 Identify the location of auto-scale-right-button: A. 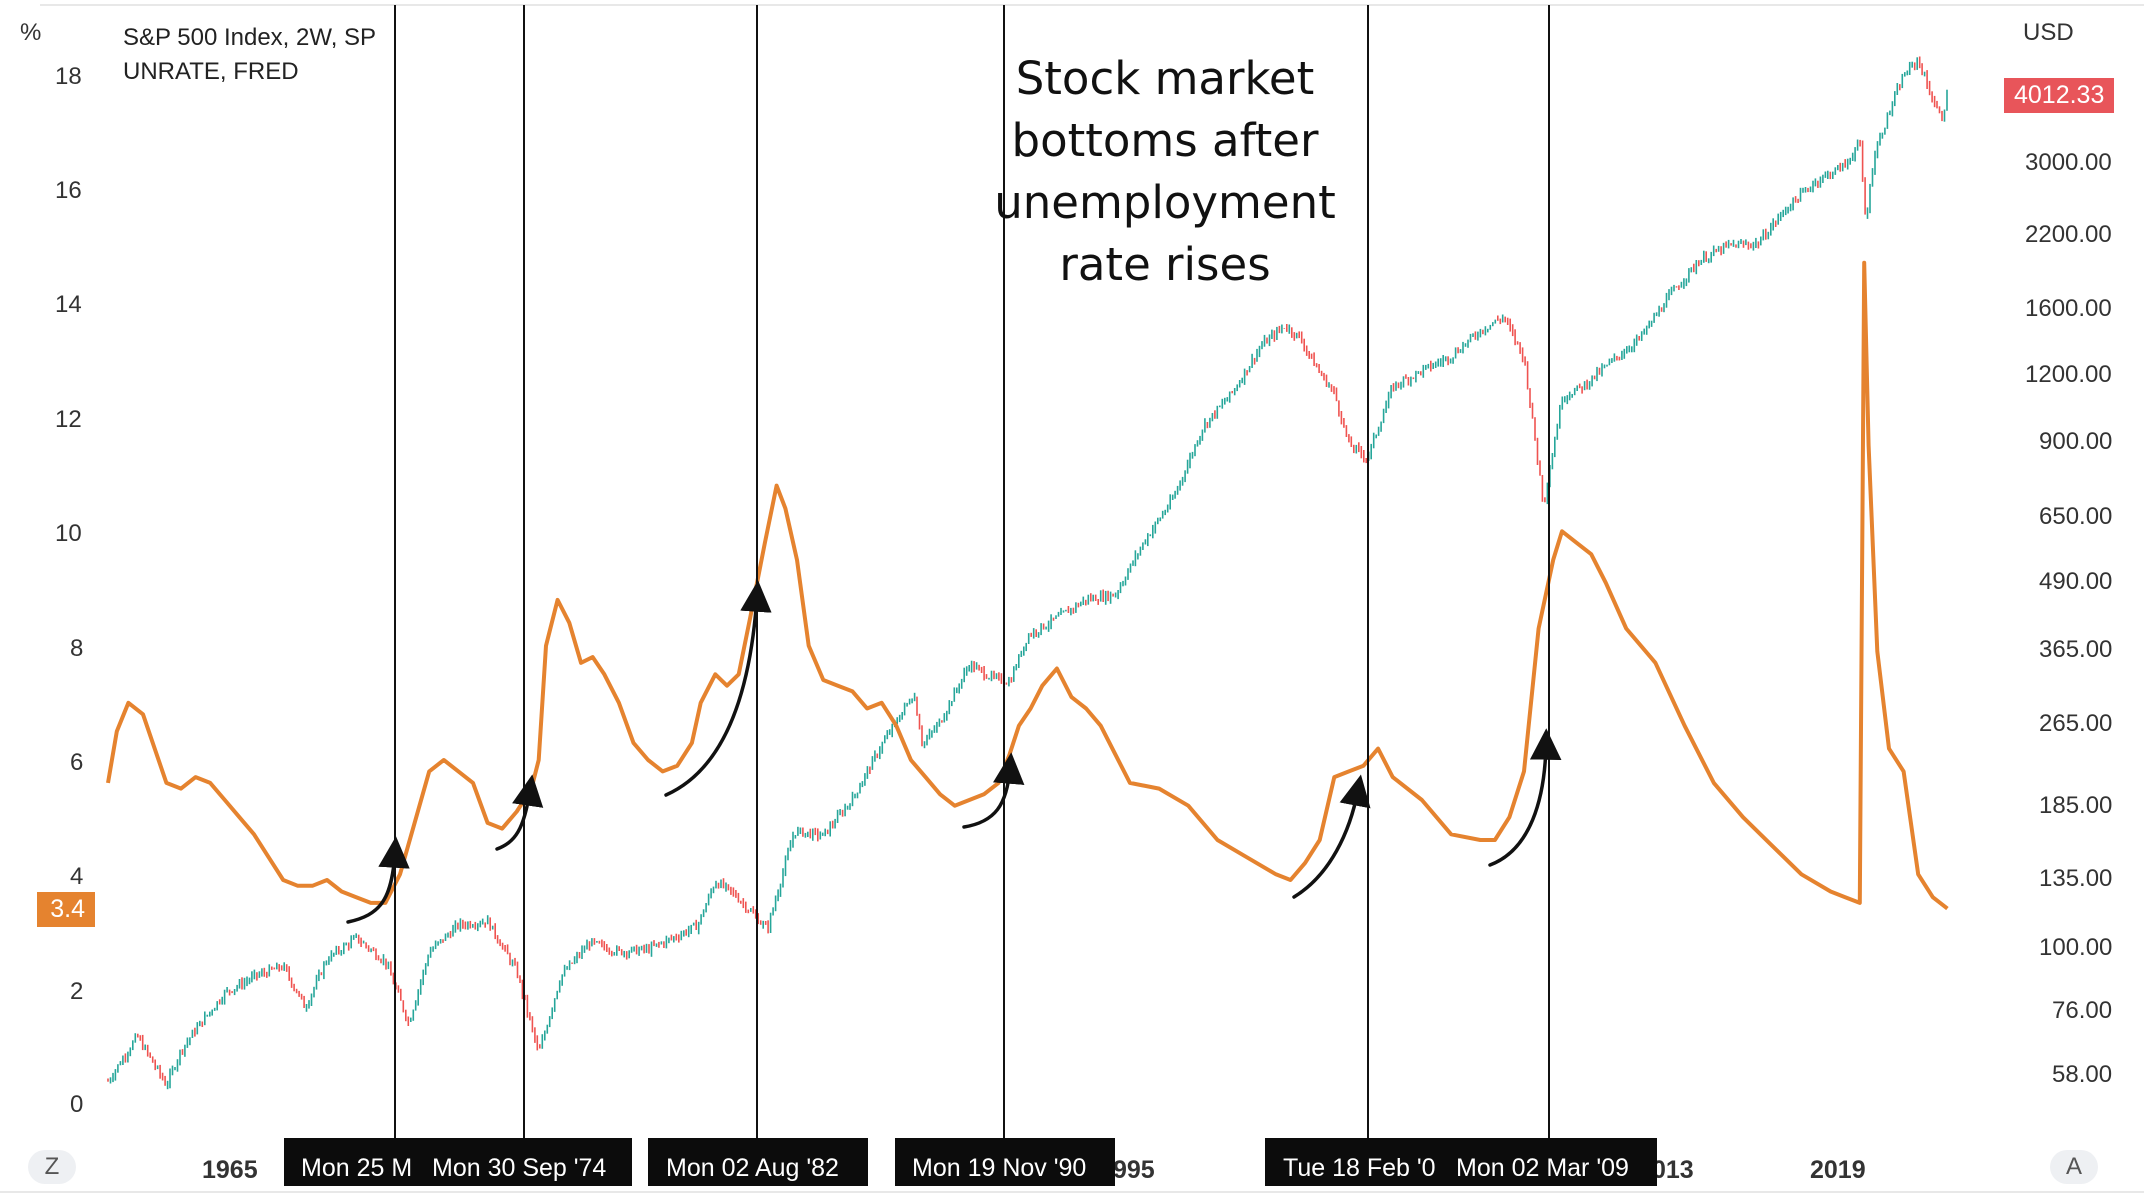
(2074, 1167).